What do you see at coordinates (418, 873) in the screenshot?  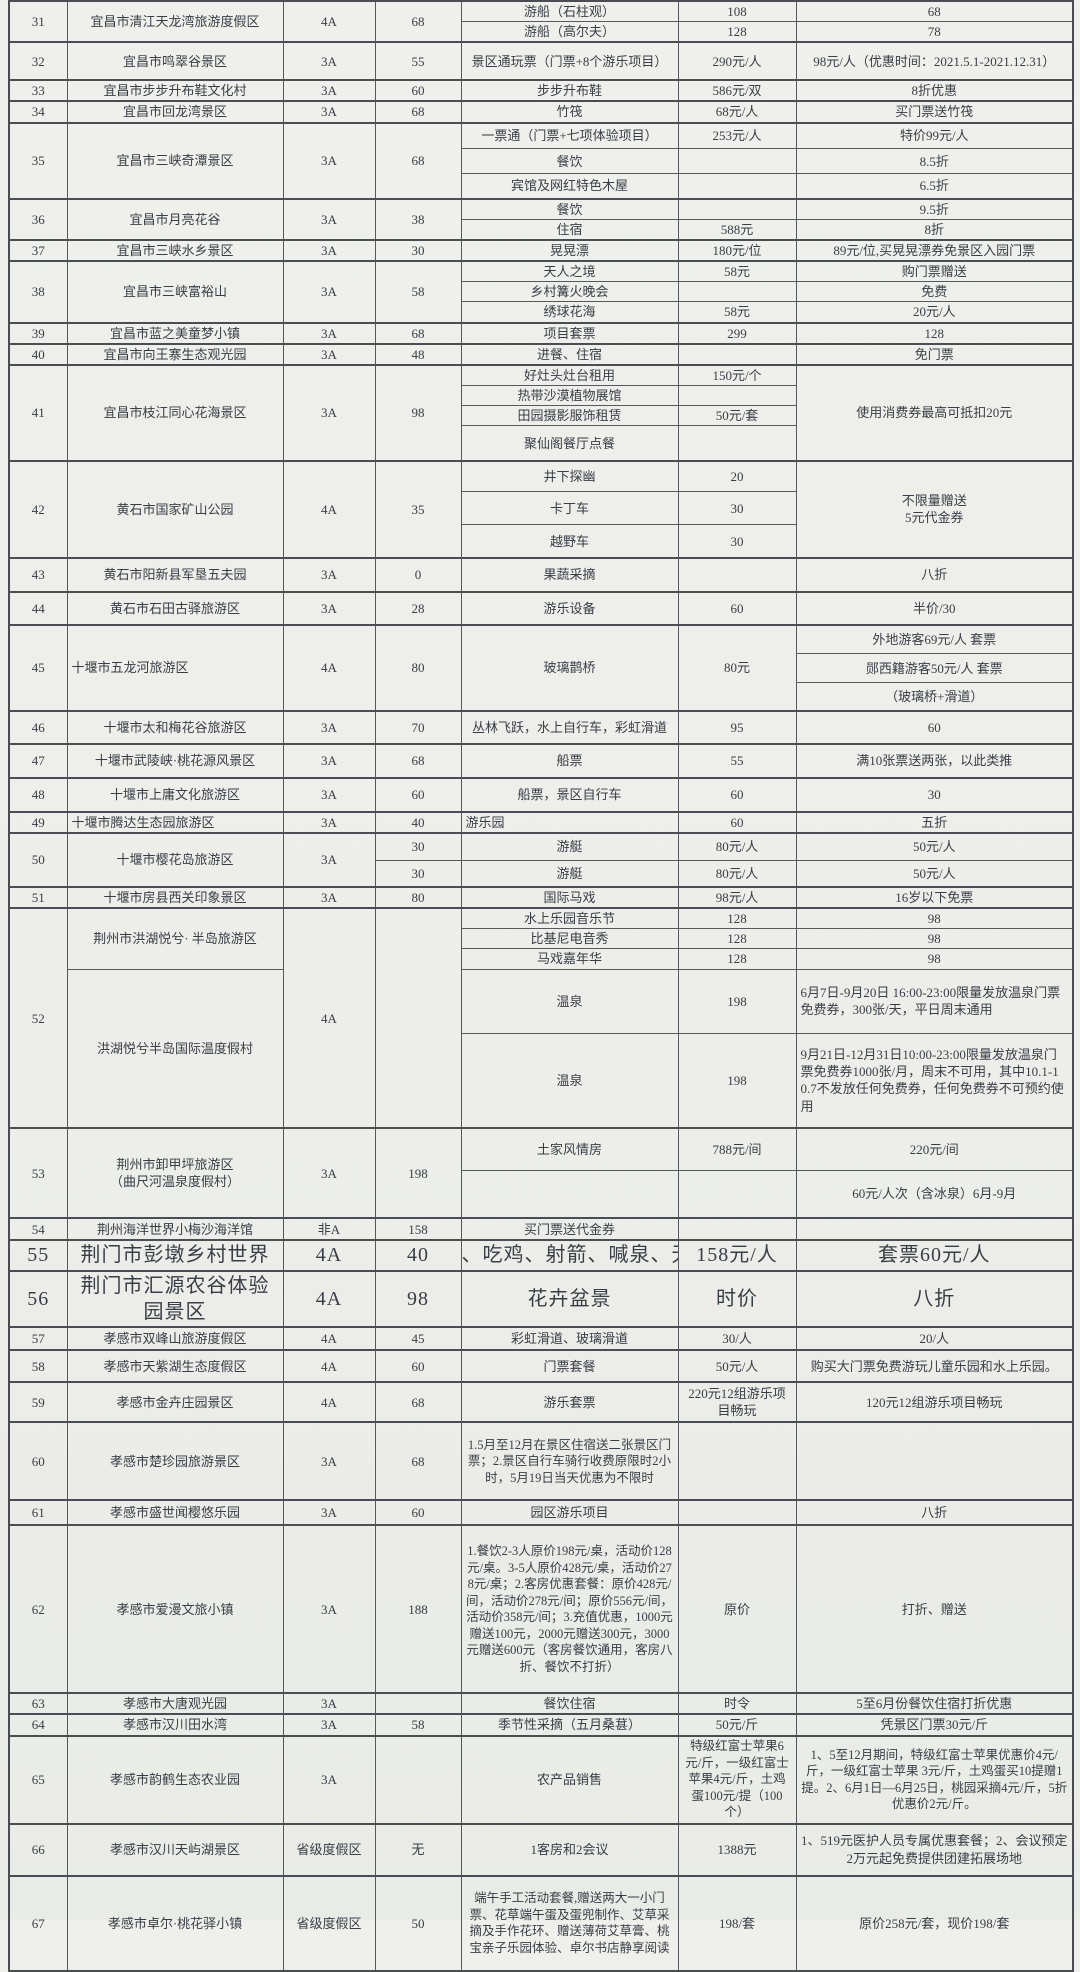 I see `cell-ticket: 30` at bounding box center [418, 873].